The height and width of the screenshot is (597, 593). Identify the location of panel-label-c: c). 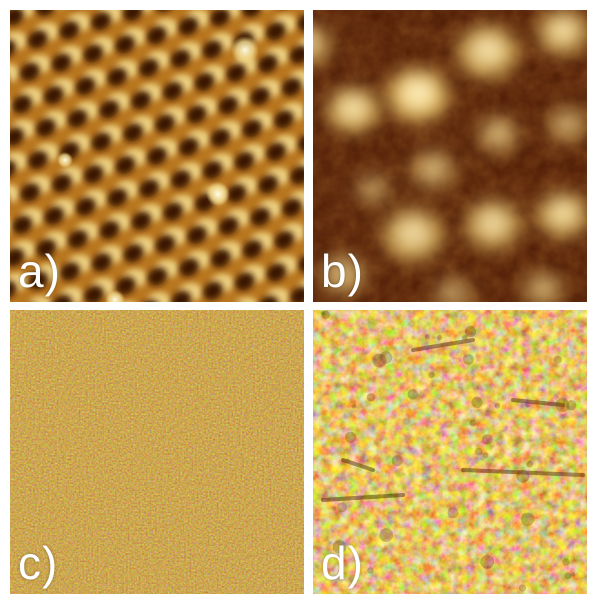
(38, 563).